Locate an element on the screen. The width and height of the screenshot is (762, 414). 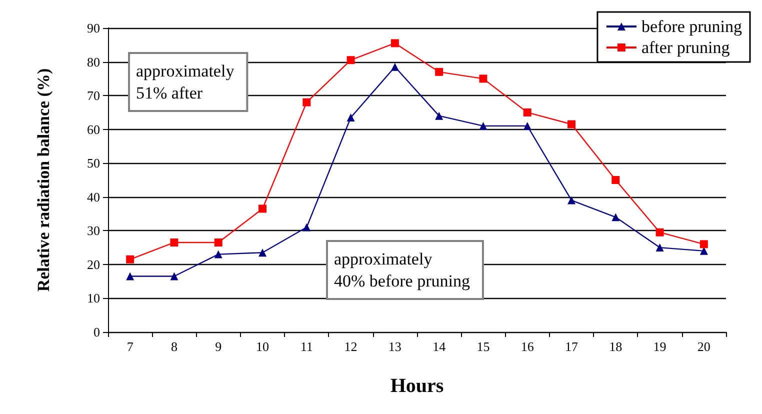
x-tick-label: 9 is located at coordinates (218, 346).